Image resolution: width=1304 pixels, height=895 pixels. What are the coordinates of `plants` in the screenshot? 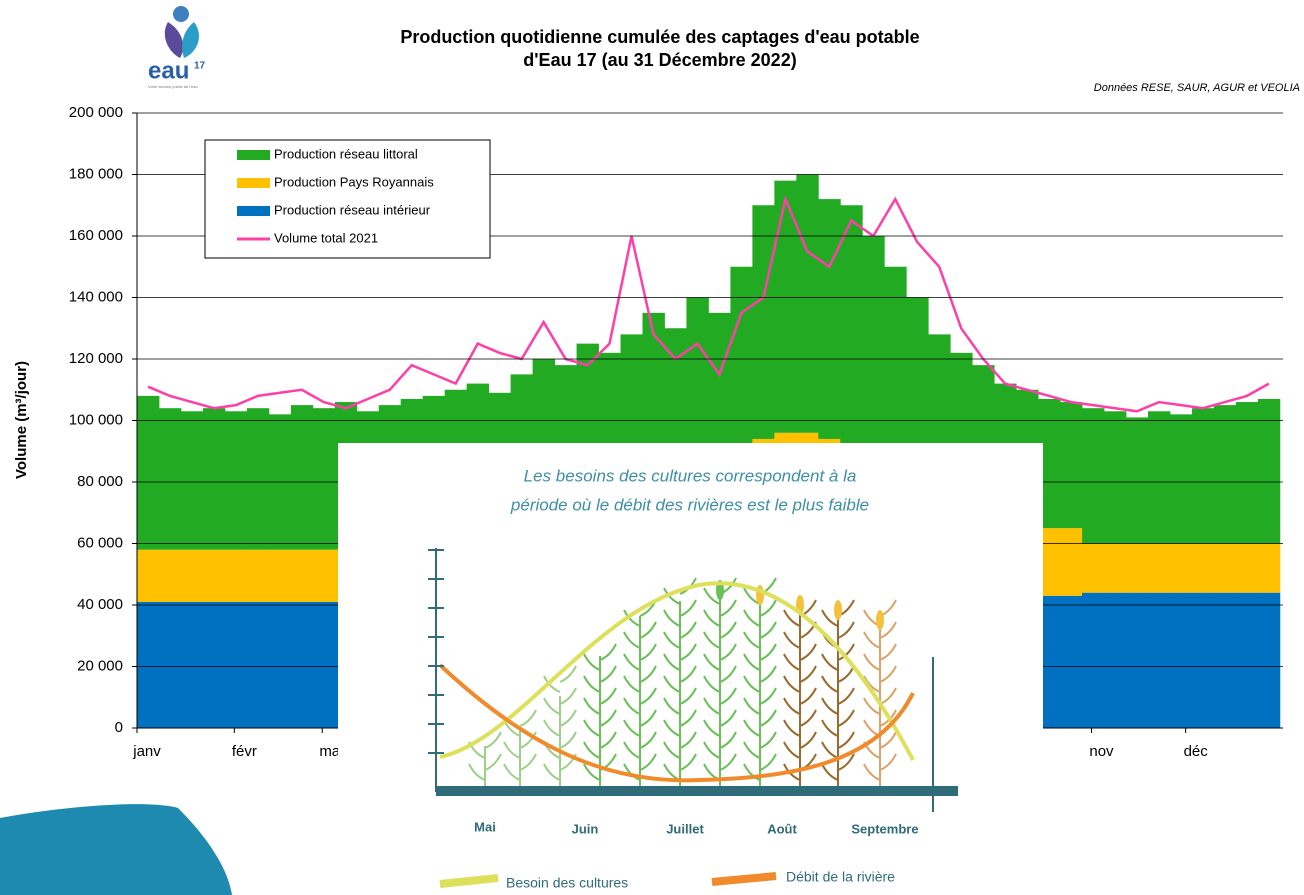 It's located at (682, 681).